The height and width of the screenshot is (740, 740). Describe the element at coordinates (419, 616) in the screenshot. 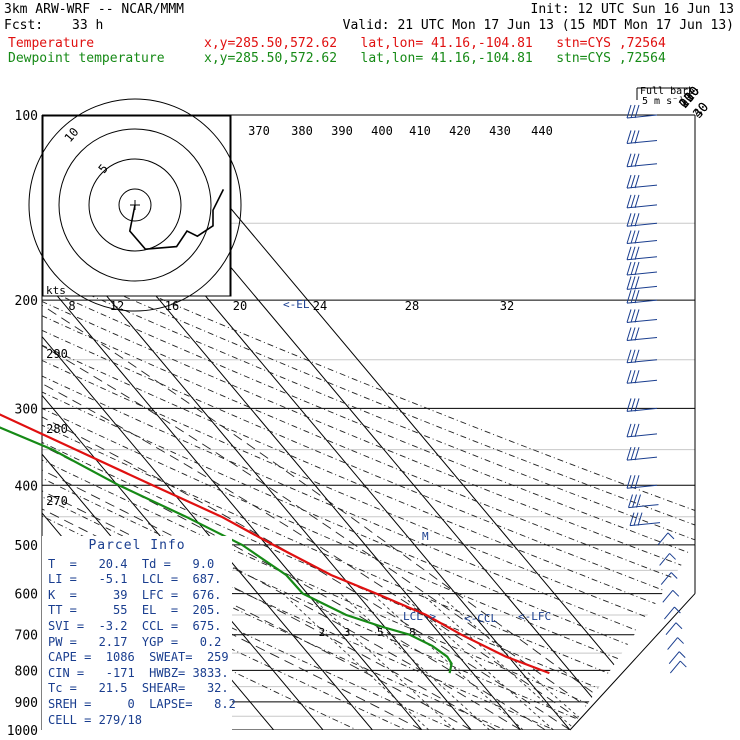

I see `lcl-marker: LCL->` at that location.